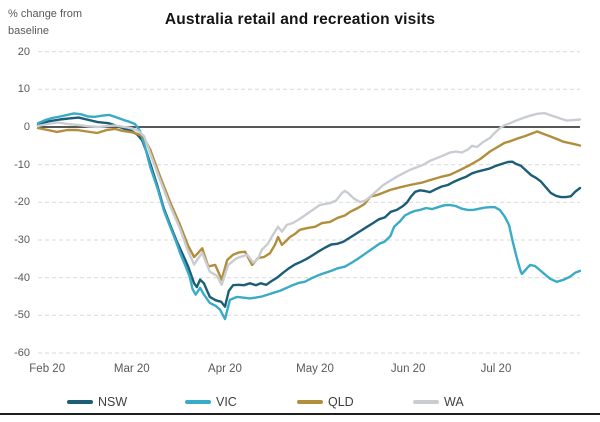 The image size is (600, 422). Describe the element at coordinates (45, 14) in the screenshot. I see `y-axis-unit-line1: % change from` at that location.